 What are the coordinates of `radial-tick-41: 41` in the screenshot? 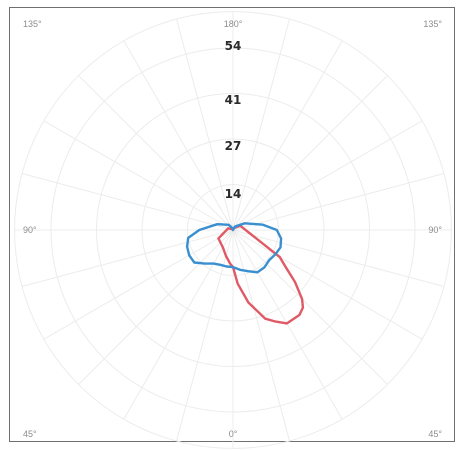 It's located at (233, 100).